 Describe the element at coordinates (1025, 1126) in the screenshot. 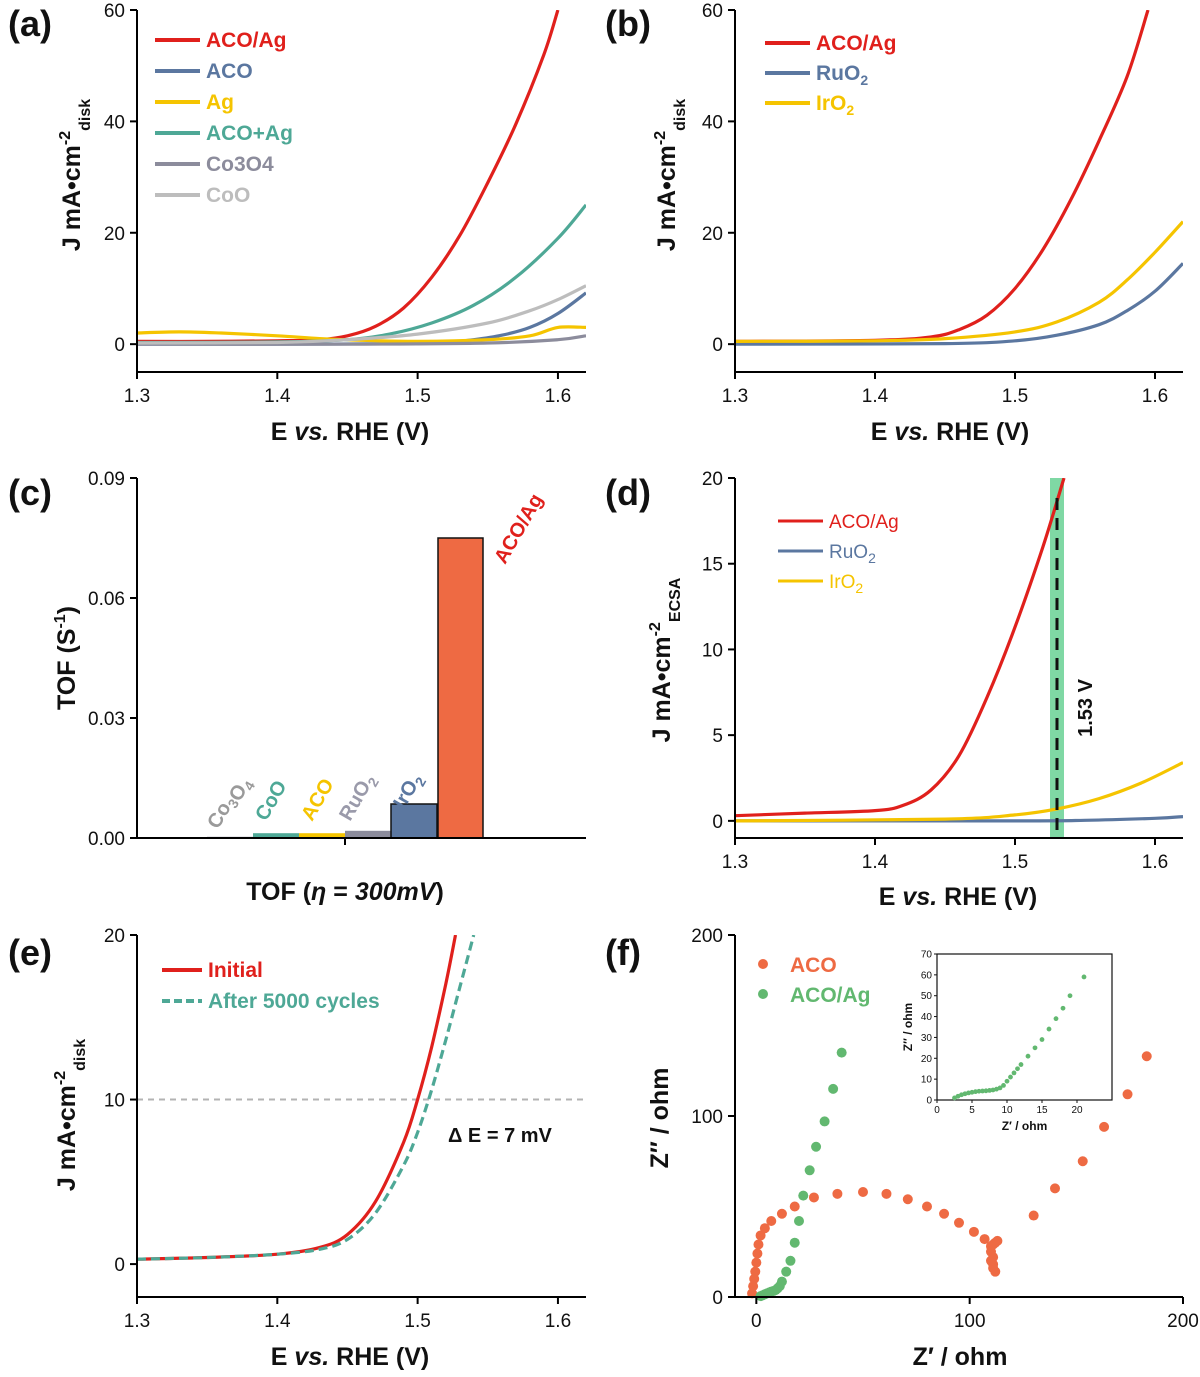

I see `inset-x-axis-label: Z′ / ohm` at that location.